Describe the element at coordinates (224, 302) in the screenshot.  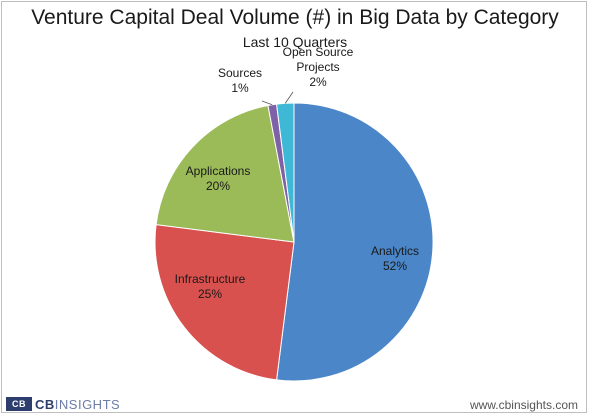
I see `pie-slice-infrastructure` at that location.